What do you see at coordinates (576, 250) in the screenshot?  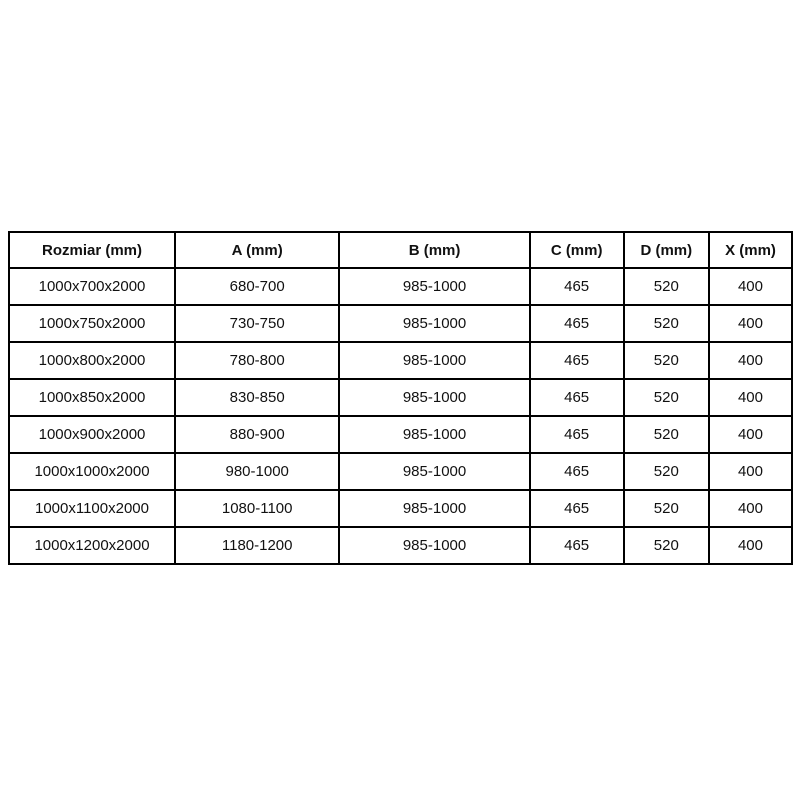 I see `column-header-c: C (mm)` at bounding box center [576, 250].